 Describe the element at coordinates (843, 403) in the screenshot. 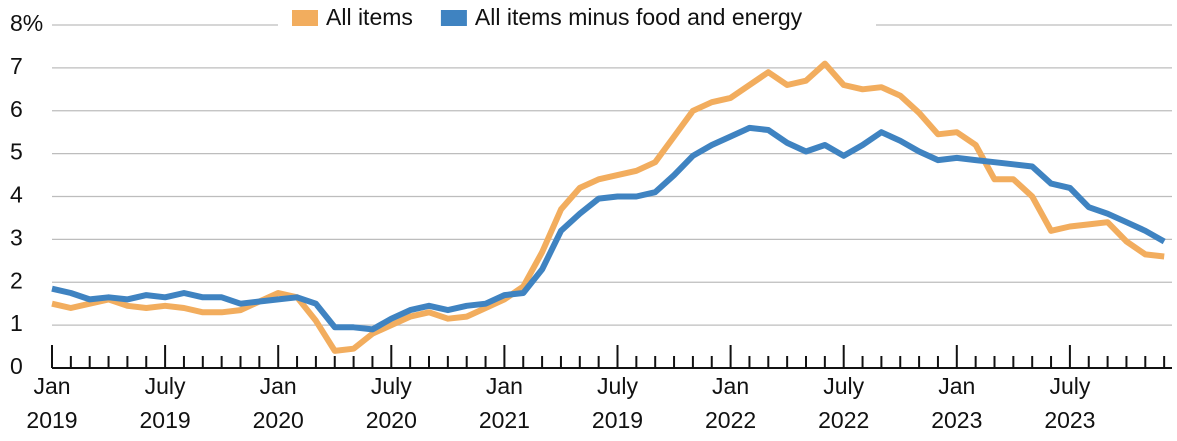

I see `x-tick-label: July 2022` at that location.